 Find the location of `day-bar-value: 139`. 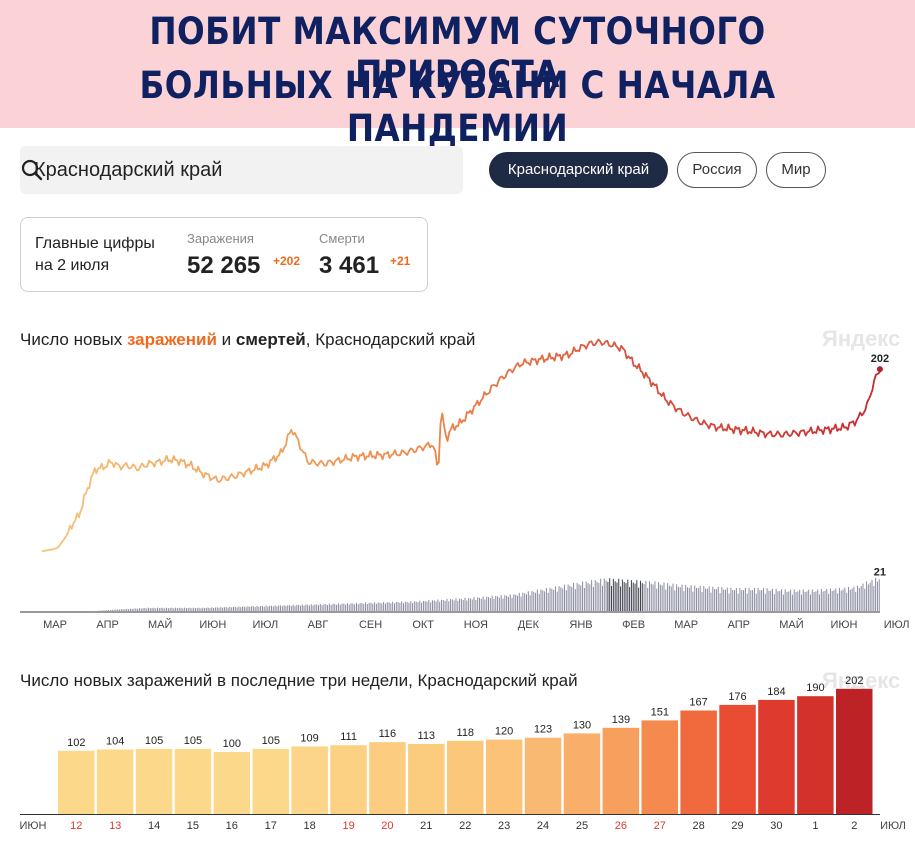

day-bar-value: 139 is located at coordinates (621, 720).